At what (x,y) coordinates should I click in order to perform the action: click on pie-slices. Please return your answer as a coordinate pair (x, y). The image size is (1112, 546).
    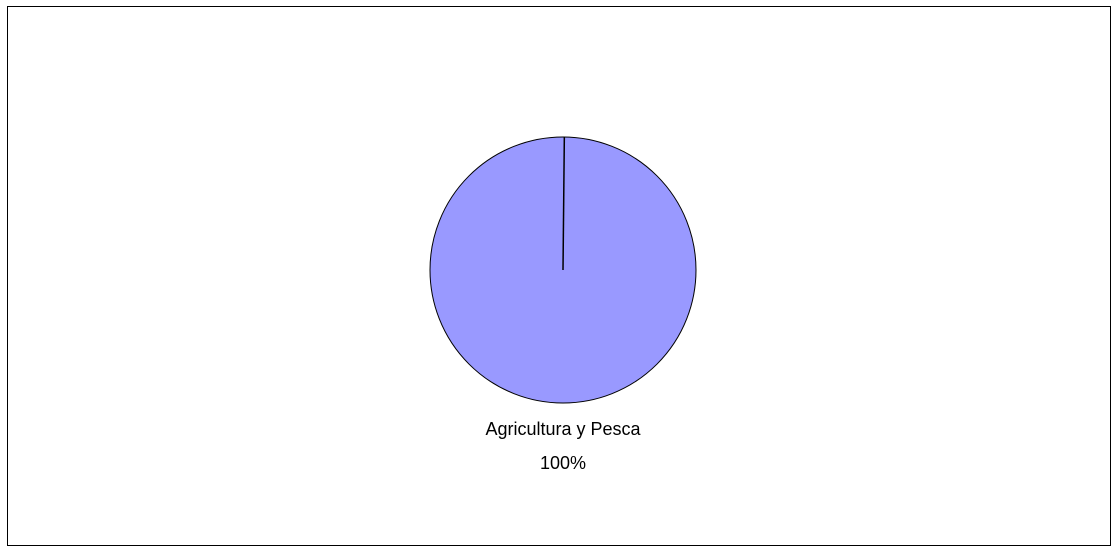
    Looking at the image, I should click on (563, 270).